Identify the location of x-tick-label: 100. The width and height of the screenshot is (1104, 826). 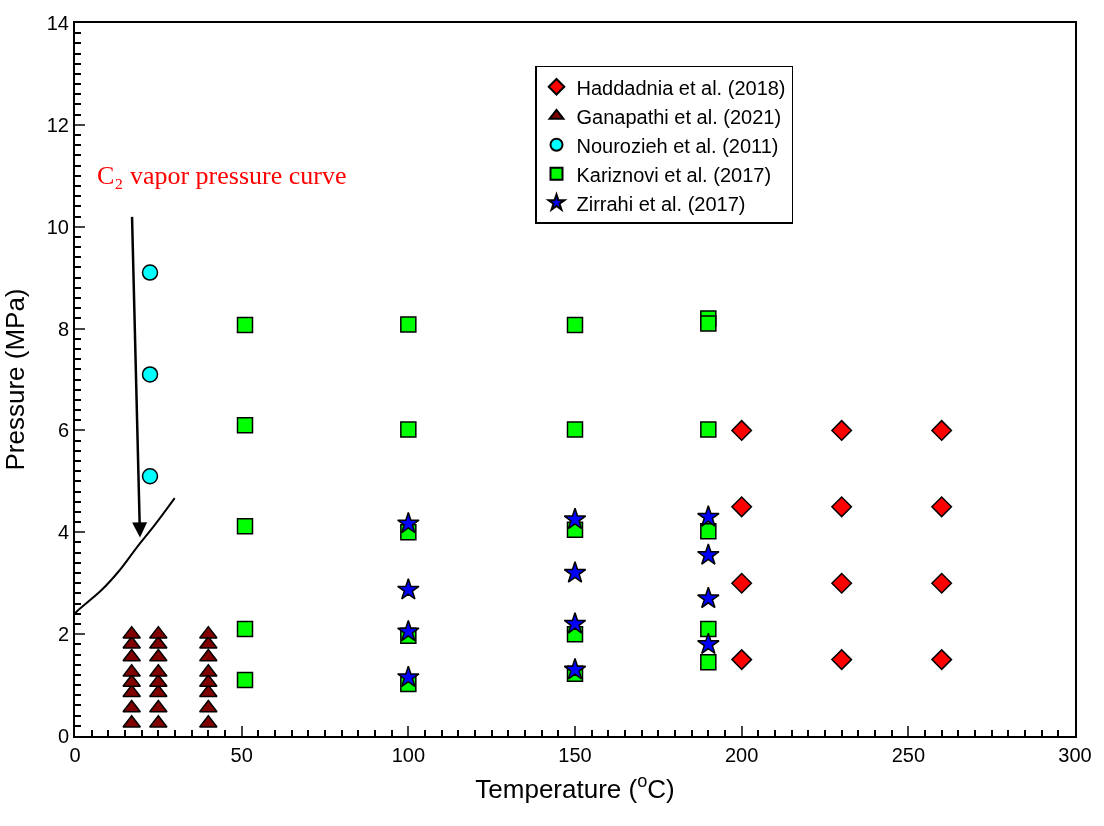
(408, 755).